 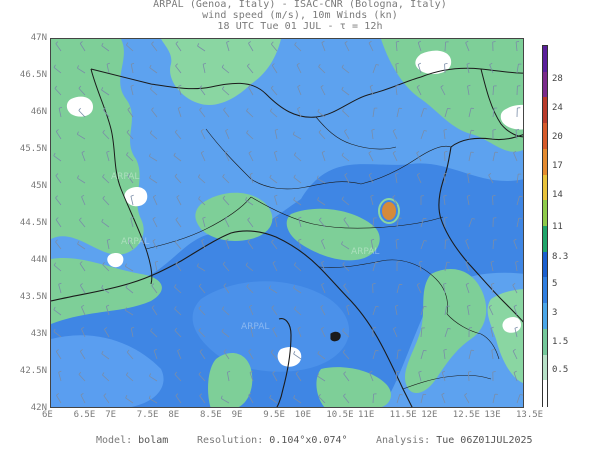 I want to click on coastline-elba, so click(x=335, y=336).